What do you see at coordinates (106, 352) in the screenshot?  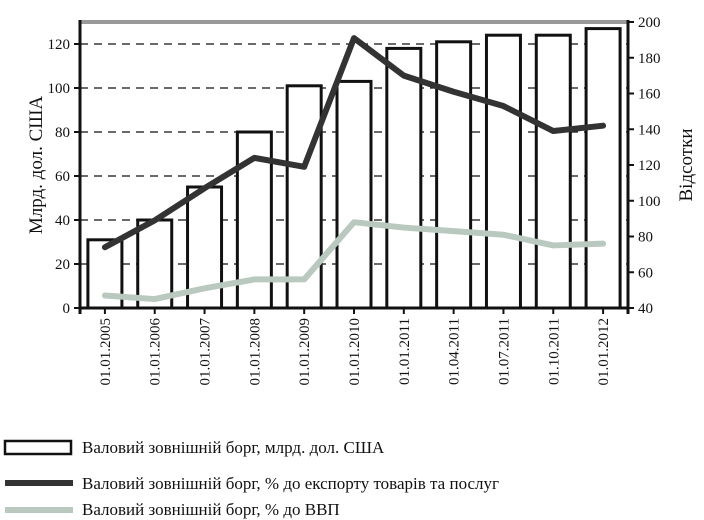 I see `x-tick-label: 01.01.2005` at bounding box center [106, 352].